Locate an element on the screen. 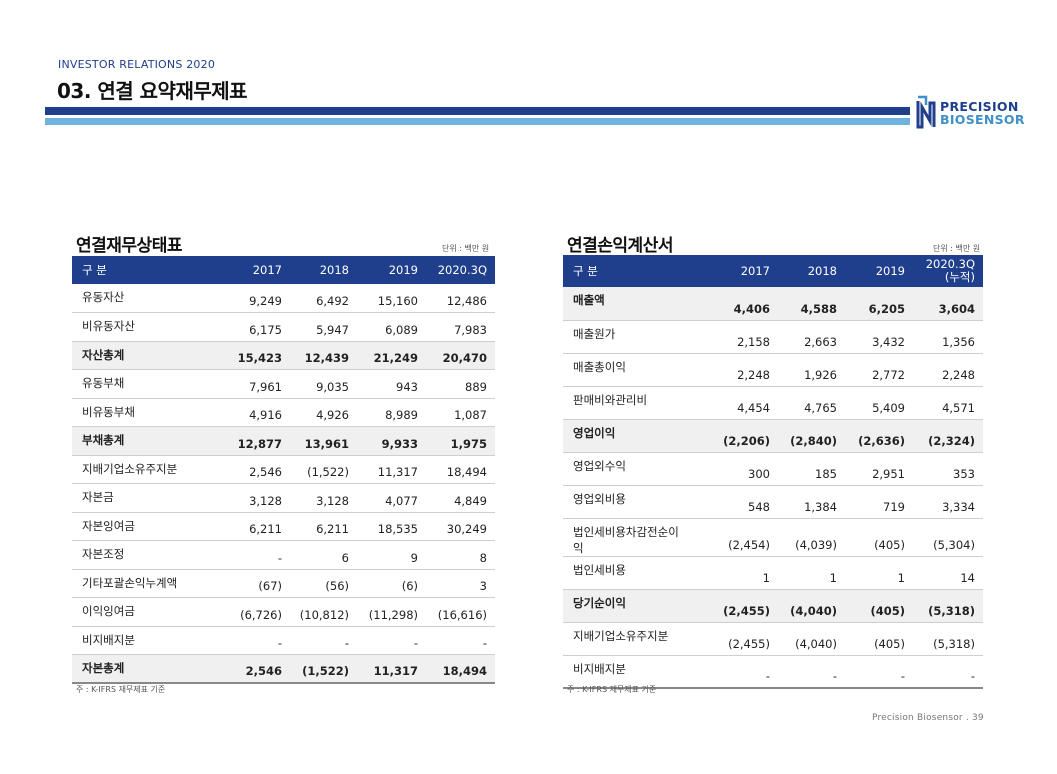 The image size is (1057, 774). column-header: 2020.3Q (누적) is located at coordinates (948, 271).